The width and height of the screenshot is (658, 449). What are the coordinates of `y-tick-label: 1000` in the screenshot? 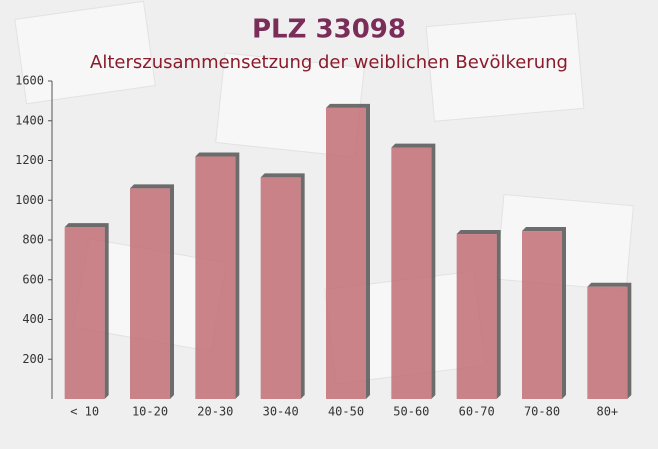 It's located at (29, 200).